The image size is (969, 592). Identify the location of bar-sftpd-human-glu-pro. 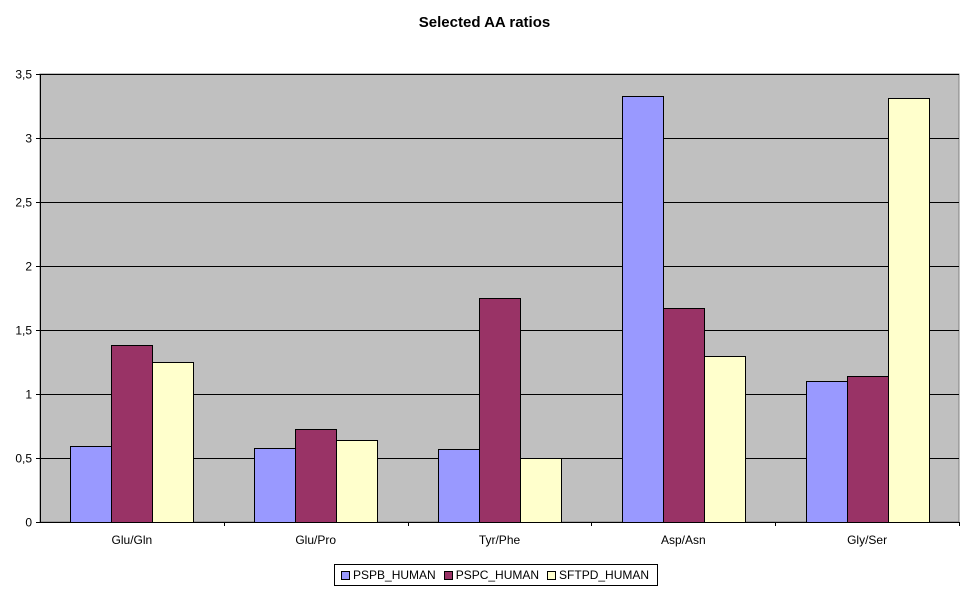
(357, 481).